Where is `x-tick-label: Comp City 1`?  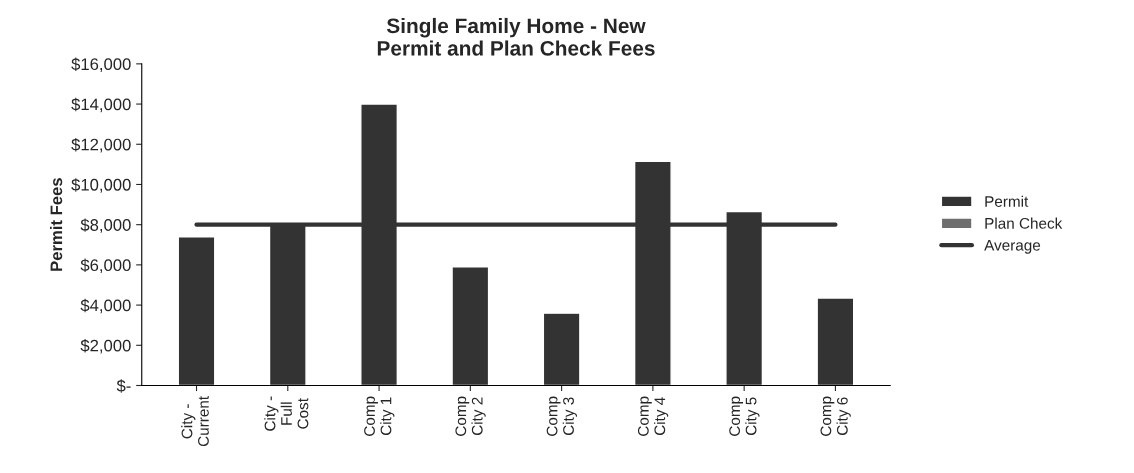
x-tick-label: Comp City 1 is located at coordinates (379, 416).